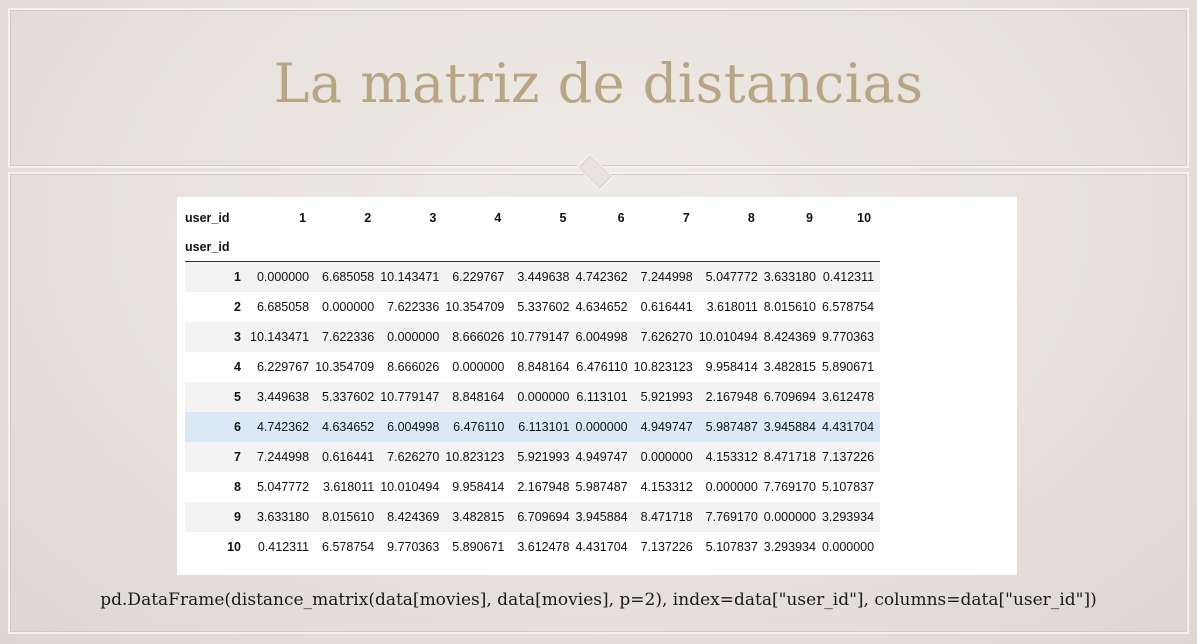  What do you see at coordinates (601, 517) in the screenshot?
I see `table-cell: 3.945884` at bounding box center [601, 517].